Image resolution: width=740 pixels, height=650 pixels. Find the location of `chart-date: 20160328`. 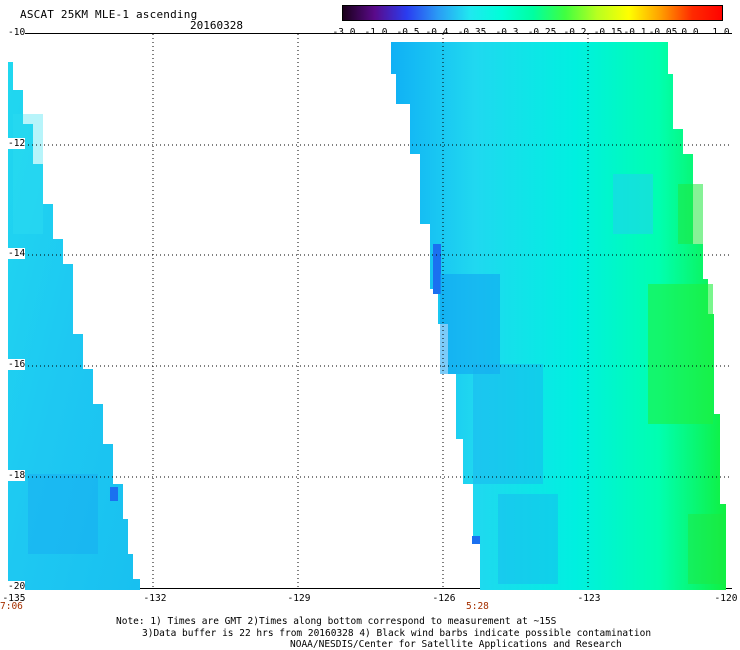

chart-date: 20160328 is located at coordinates (216, 25).